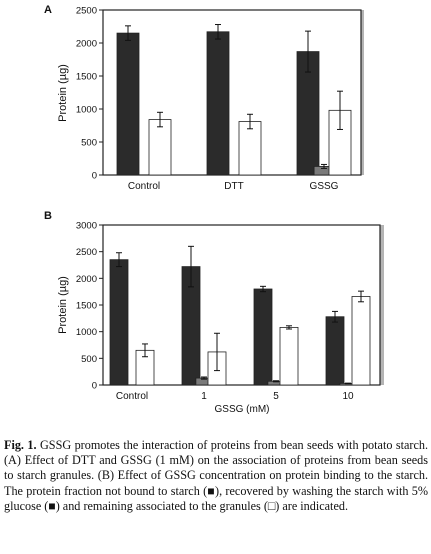 Image resolution: width=431 pixels, height=554 pixels. What do you see at coordinates (240, 322) in the screenshot?
I see `bars-b` at bounding box center [240, 322].